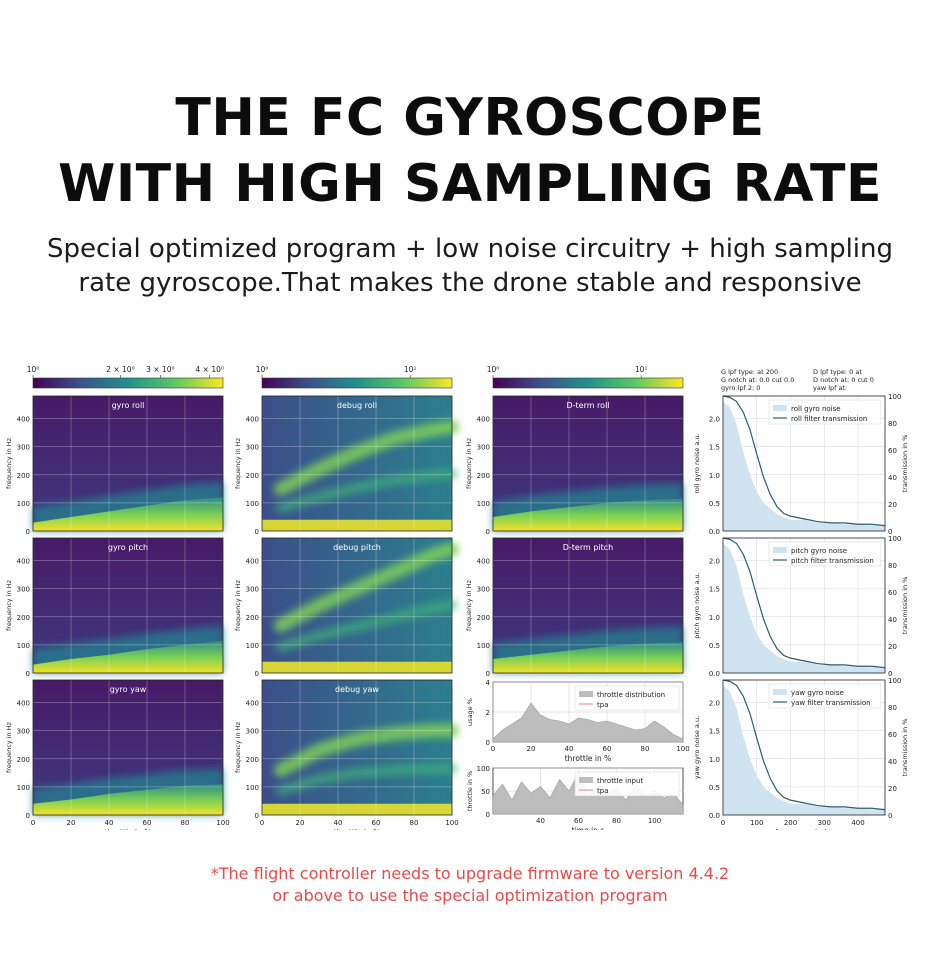 This screenshot has width=940, height=974. Describe the element at coordinates (488, 713) in the screenshot. I see `y-tick-label: 2` at that location.